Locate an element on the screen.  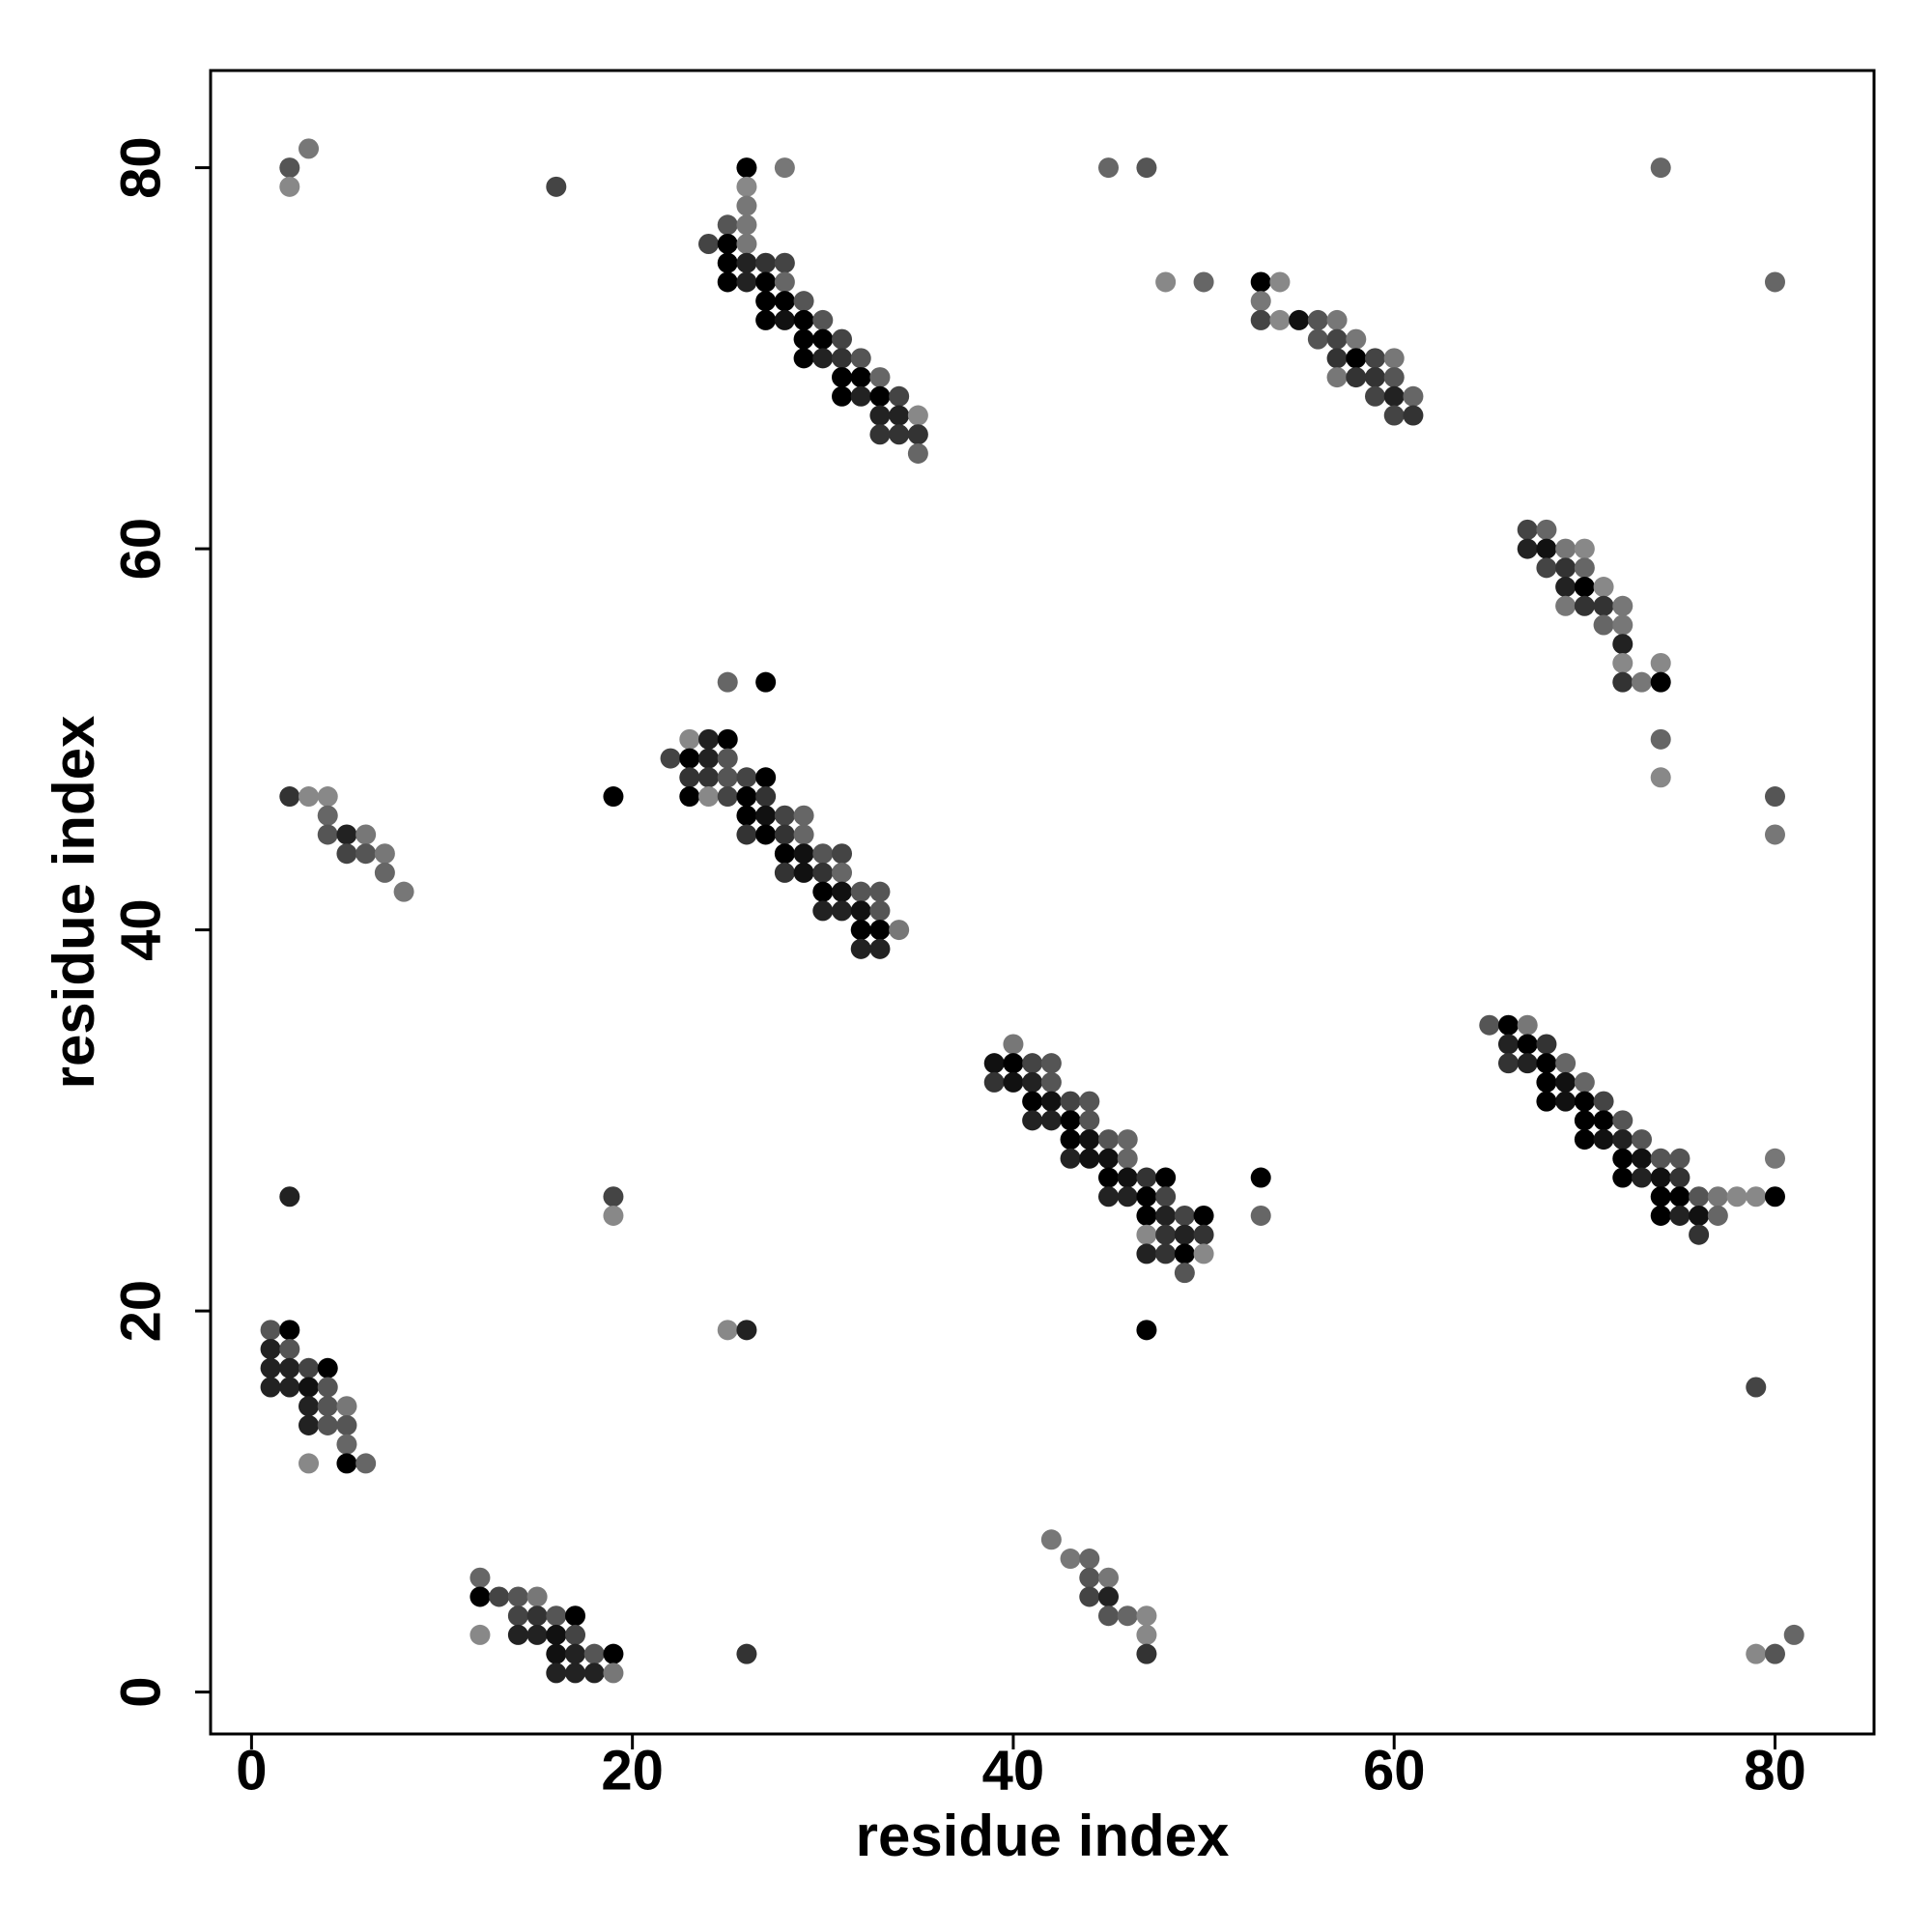
y-tick-label: 40 is located at coordinates (140, 929).